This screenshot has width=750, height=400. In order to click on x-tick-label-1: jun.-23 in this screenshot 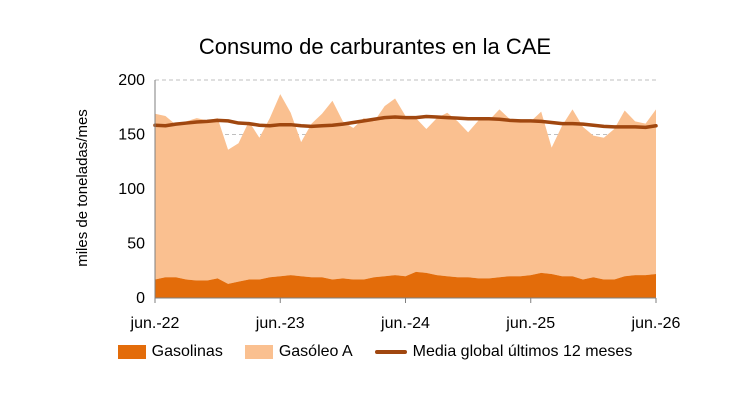, I will do `click(280, 323)`.